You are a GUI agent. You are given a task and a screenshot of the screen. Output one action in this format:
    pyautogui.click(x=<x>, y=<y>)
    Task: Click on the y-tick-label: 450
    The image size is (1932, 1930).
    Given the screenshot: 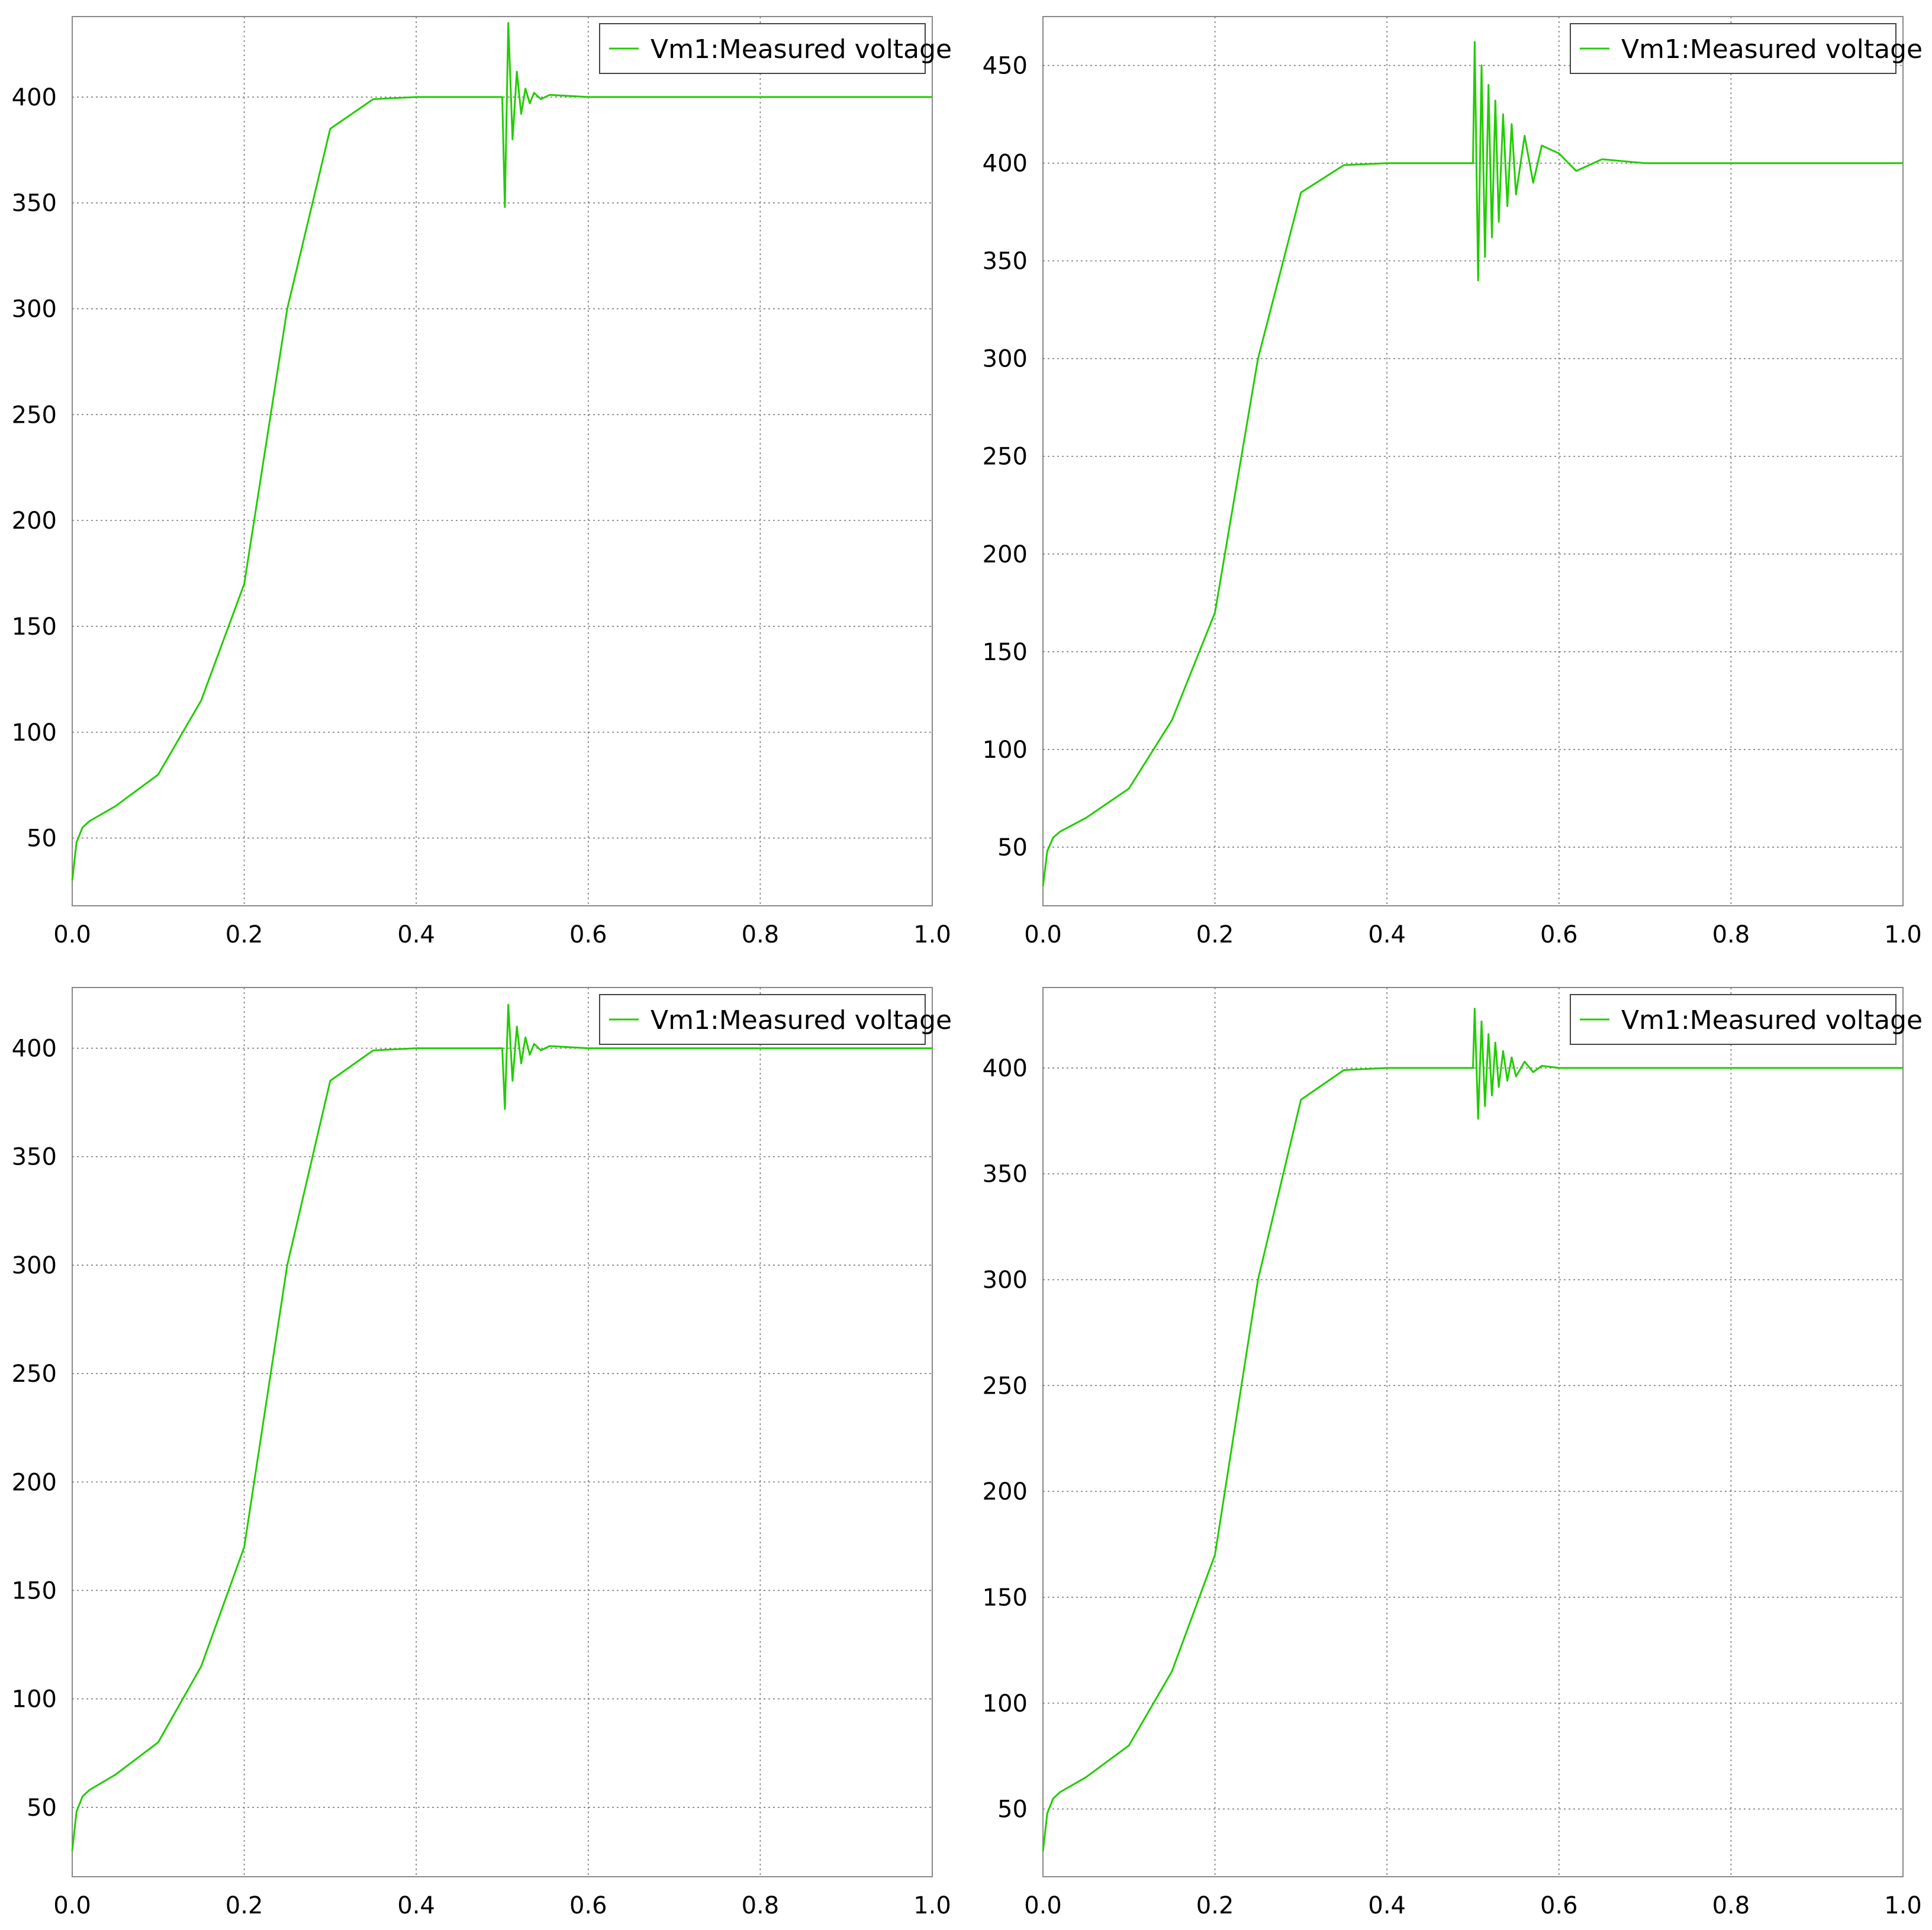 What is the action you would take?
    pyautogui.click(x=1006, y=66)
    